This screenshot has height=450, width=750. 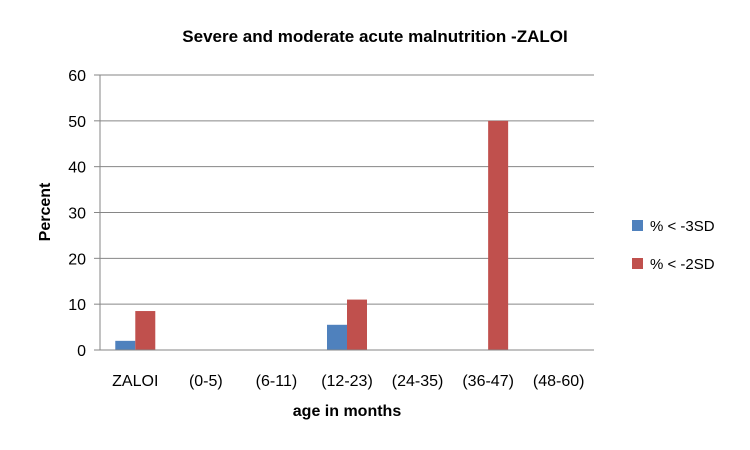 What do you see at coordinates (77, 259) in the screenshot?
I see `y-tick-label: 20` at bounding box center [77, 259].